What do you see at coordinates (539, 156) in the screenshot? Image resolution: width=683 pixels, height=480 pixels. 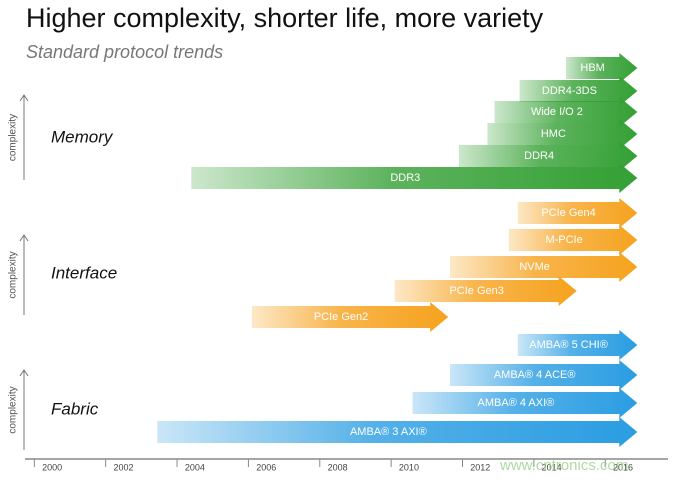 I see `arrow-label: DDR4` at bounding box center [539, 156].